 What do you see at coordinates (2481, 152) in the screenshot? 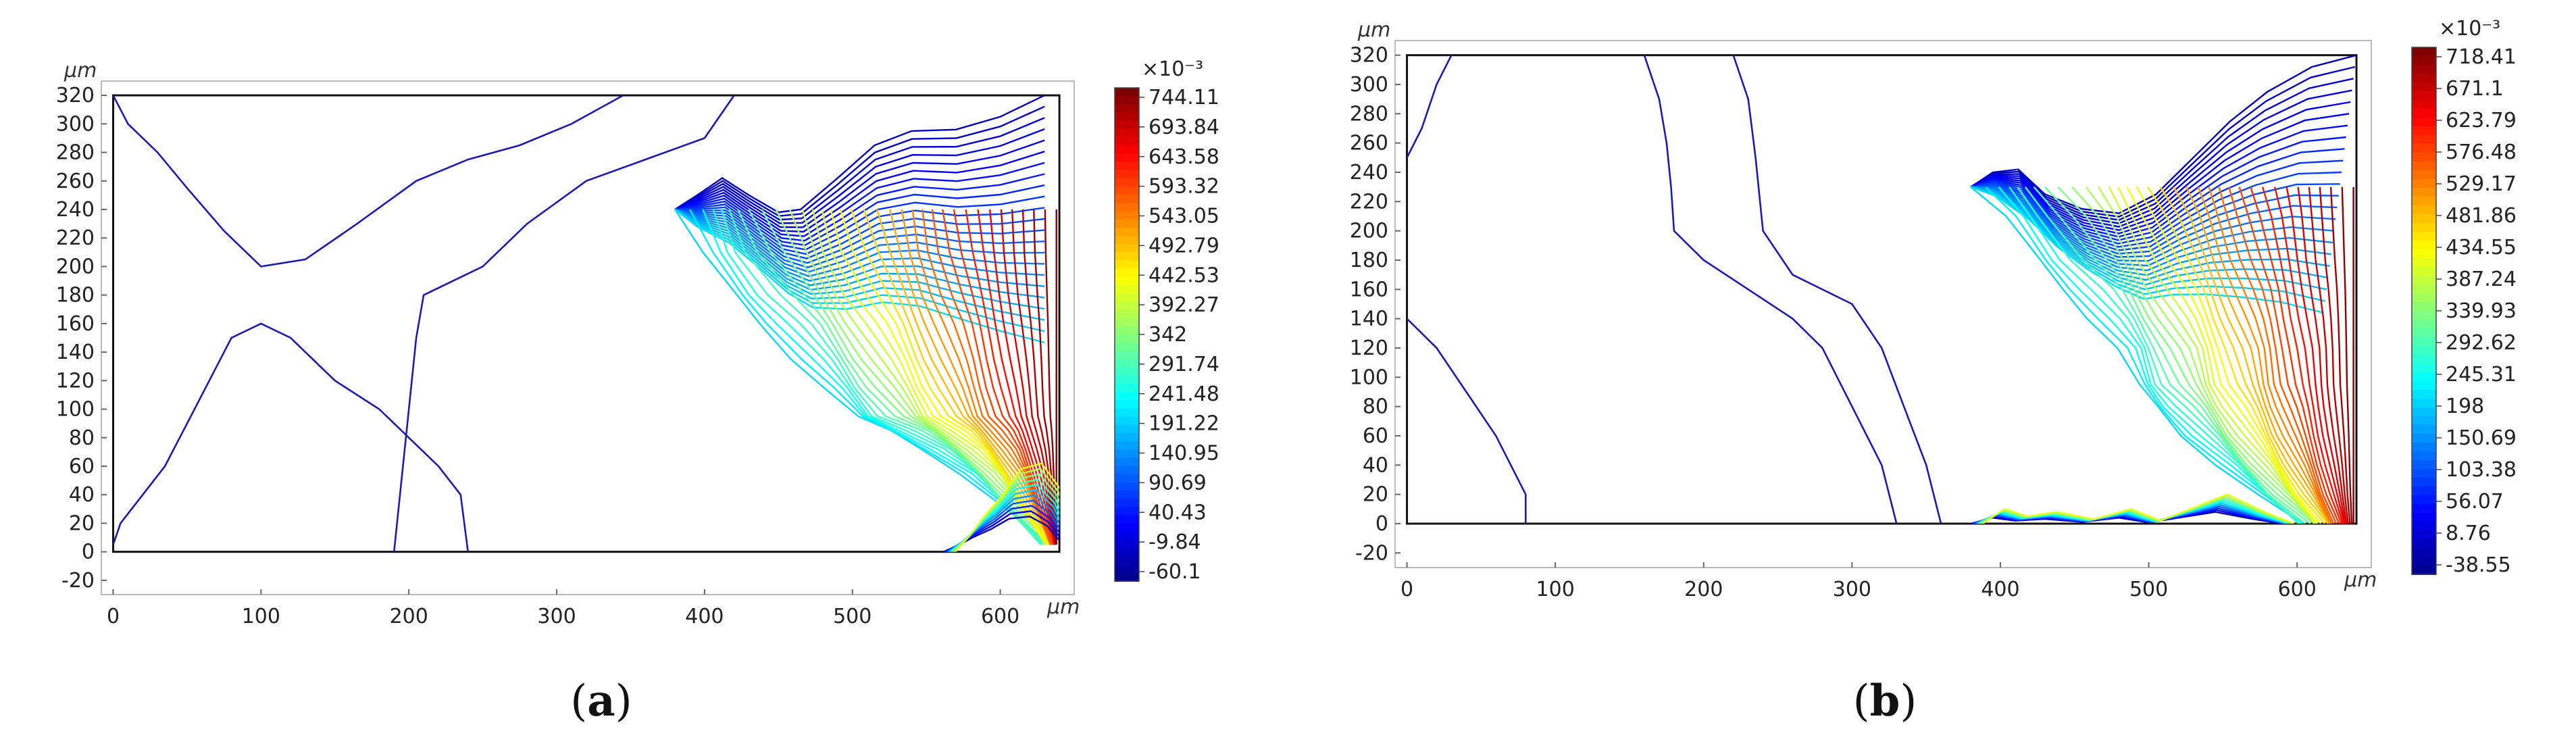
I see `colorbar-label: 576.48` at bounding box center [2481, 152].